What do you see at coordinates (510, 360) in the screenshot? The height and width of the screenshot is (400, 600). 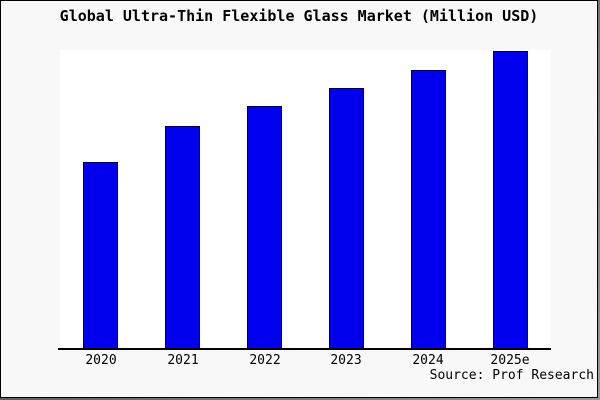 I see `x-tick-label-2025e: 2025e` at bounding box center [510, 360].